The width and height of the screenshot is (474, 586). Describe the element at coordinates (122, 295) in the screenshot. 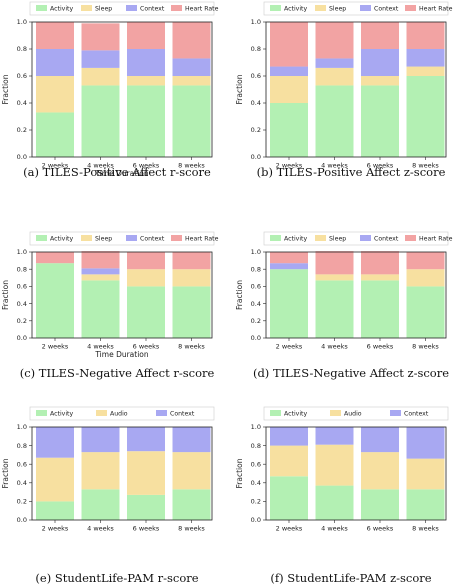

I see `plot-frame` at that location.